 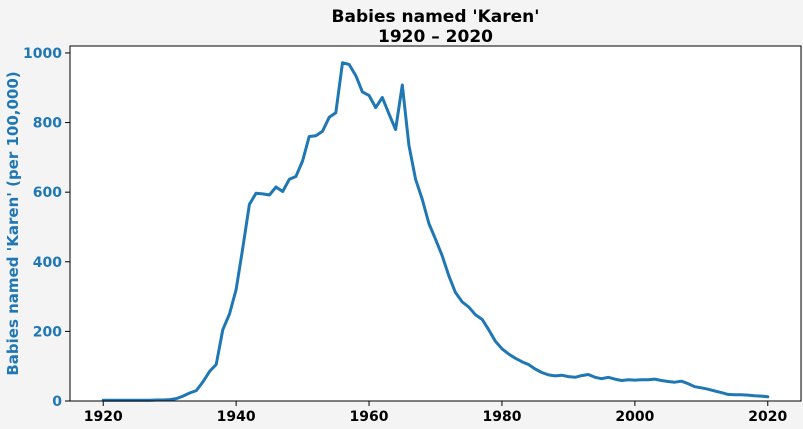 I want to click on x-tick-label: 1960, so click(x=369, y=417).